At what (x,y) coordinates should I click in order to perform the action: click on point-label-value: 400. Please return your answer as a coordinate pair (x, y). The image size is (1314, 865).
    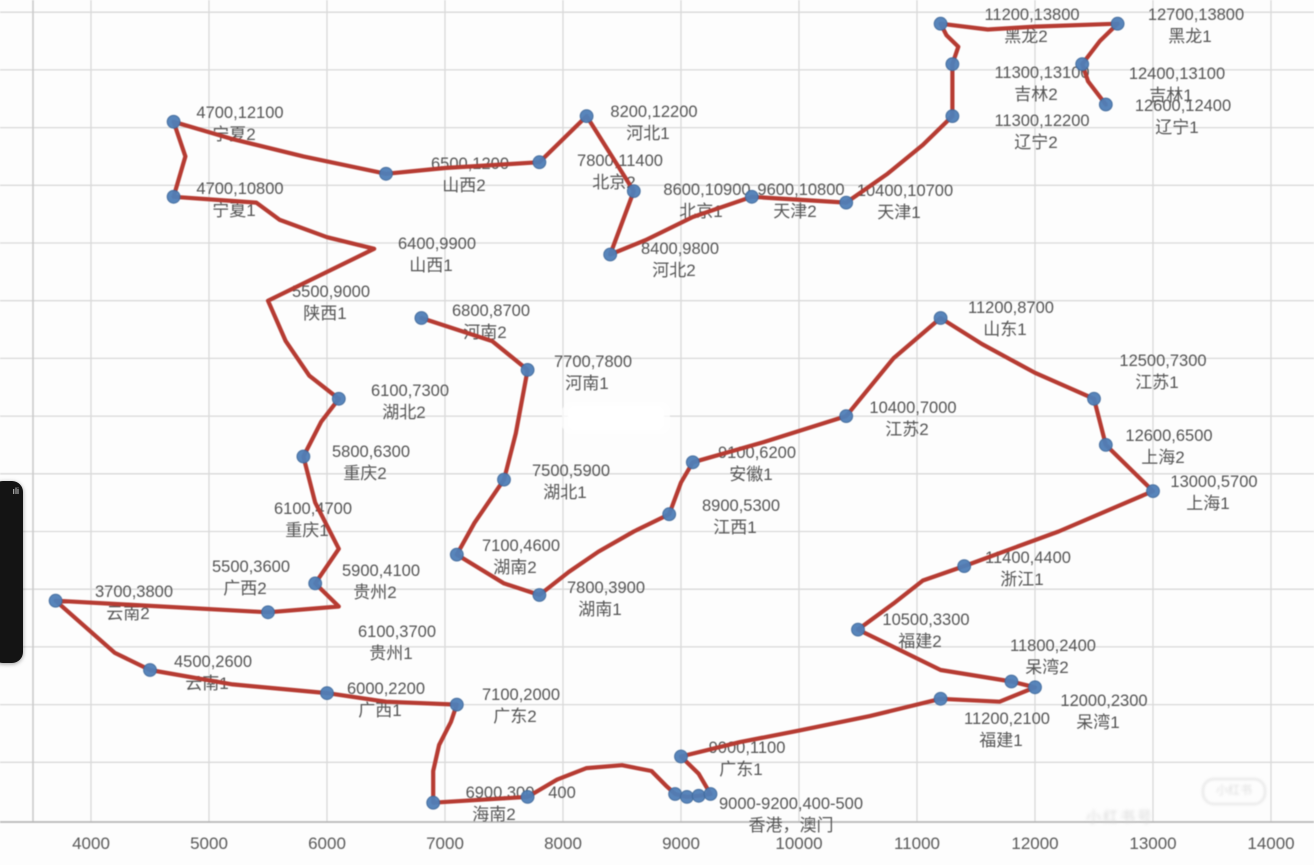
    Looking at the image, I should click on (562, 793).